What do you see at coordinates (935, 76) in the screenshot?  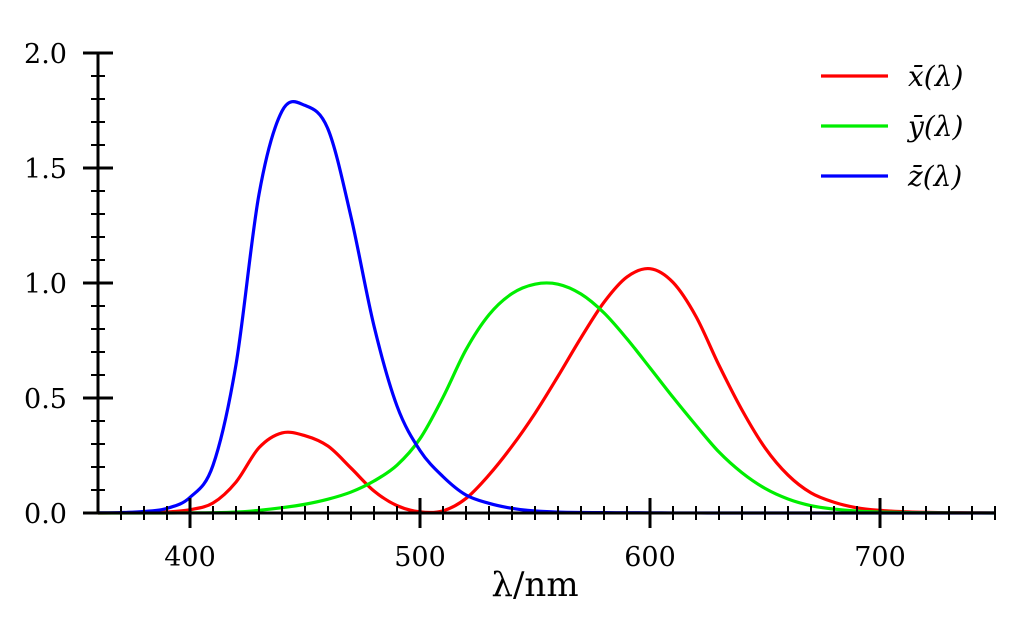 I see `legend-label-1: x̄(λ)` at bounding box center [935, 76].